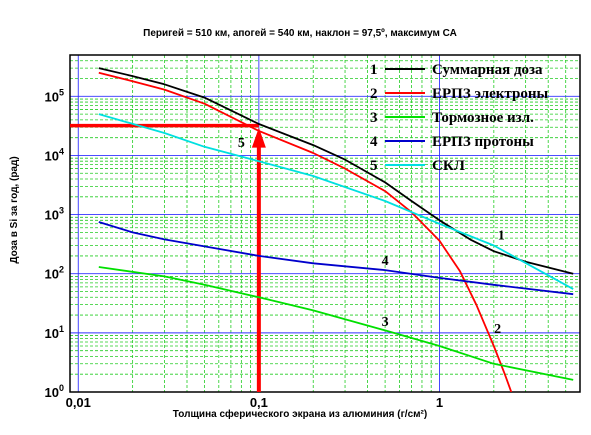 The width and height of the screenshot is (591, 435). Describe the element at coordinates (54, 95) in the screenshot. I see `y-tick-label: 10⁵` at that location.